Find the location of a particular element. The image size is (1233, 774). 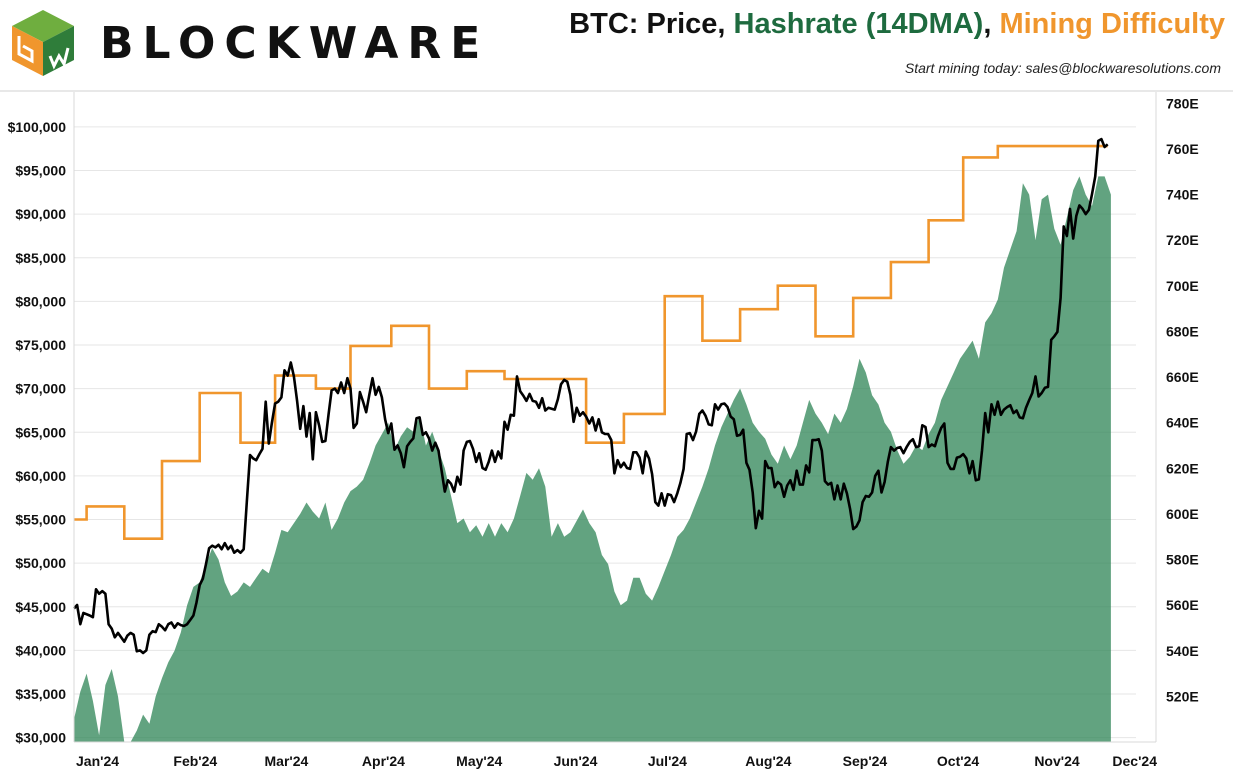

logo-cube-icon is located at coordinates (43, 43).